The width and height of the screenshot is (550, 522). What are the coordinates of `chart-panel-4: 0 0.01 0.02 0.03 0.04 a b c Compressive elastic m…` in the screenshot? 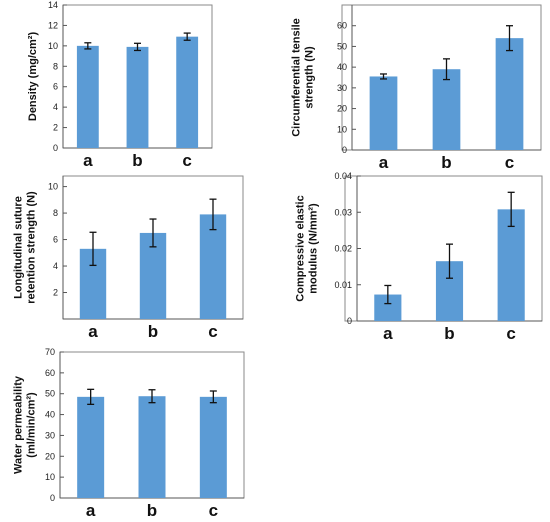 It's located at (419, 257).